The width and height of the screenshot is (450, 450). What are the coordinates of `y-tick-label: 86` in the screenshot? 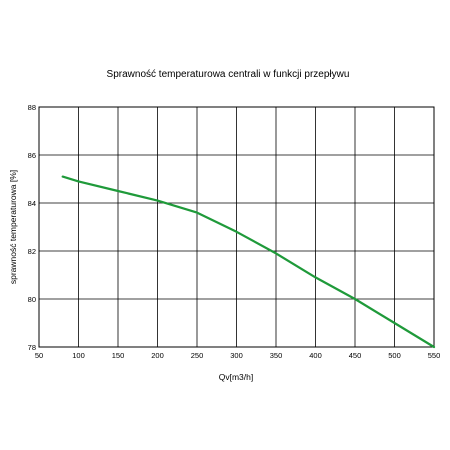 It's located at (32, 155).